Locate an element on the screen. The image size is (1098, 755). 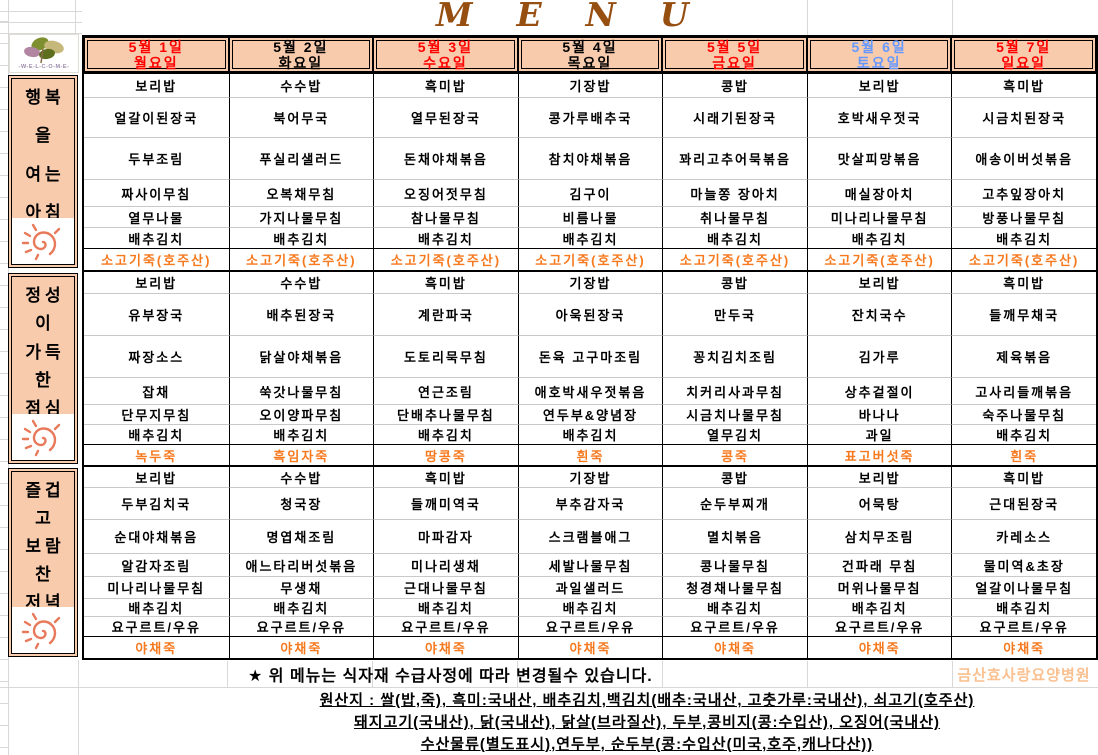
menu-cell: 호박새우젓국 is located at coordinates (879, 117).